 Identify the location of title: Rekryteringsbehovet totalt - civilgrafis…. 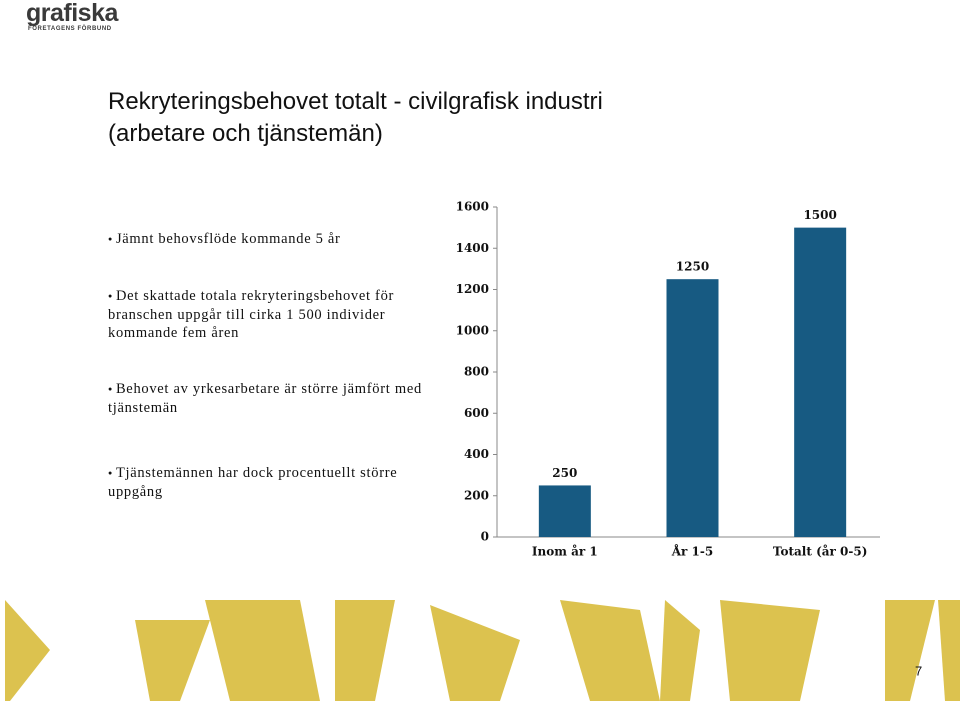
(355, 101).